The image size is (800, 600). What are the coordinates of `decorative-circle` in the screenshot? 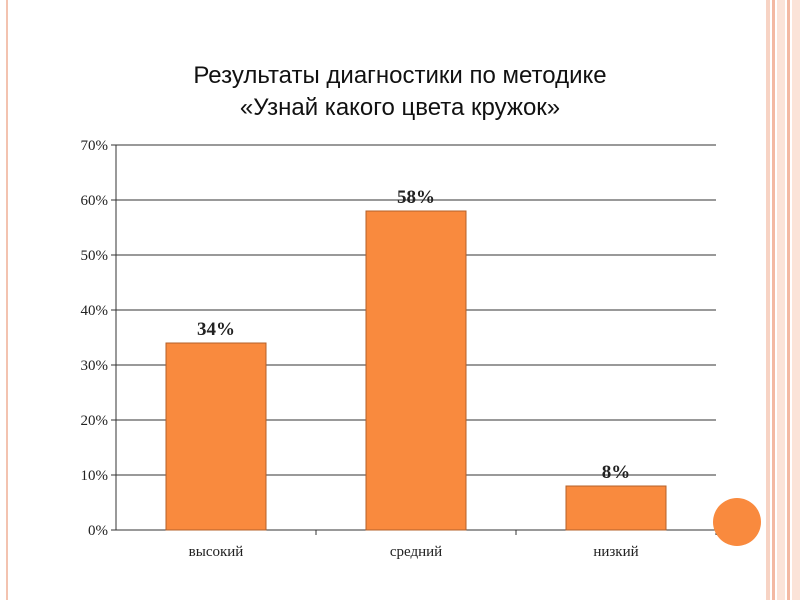 It's located at (737, 522).